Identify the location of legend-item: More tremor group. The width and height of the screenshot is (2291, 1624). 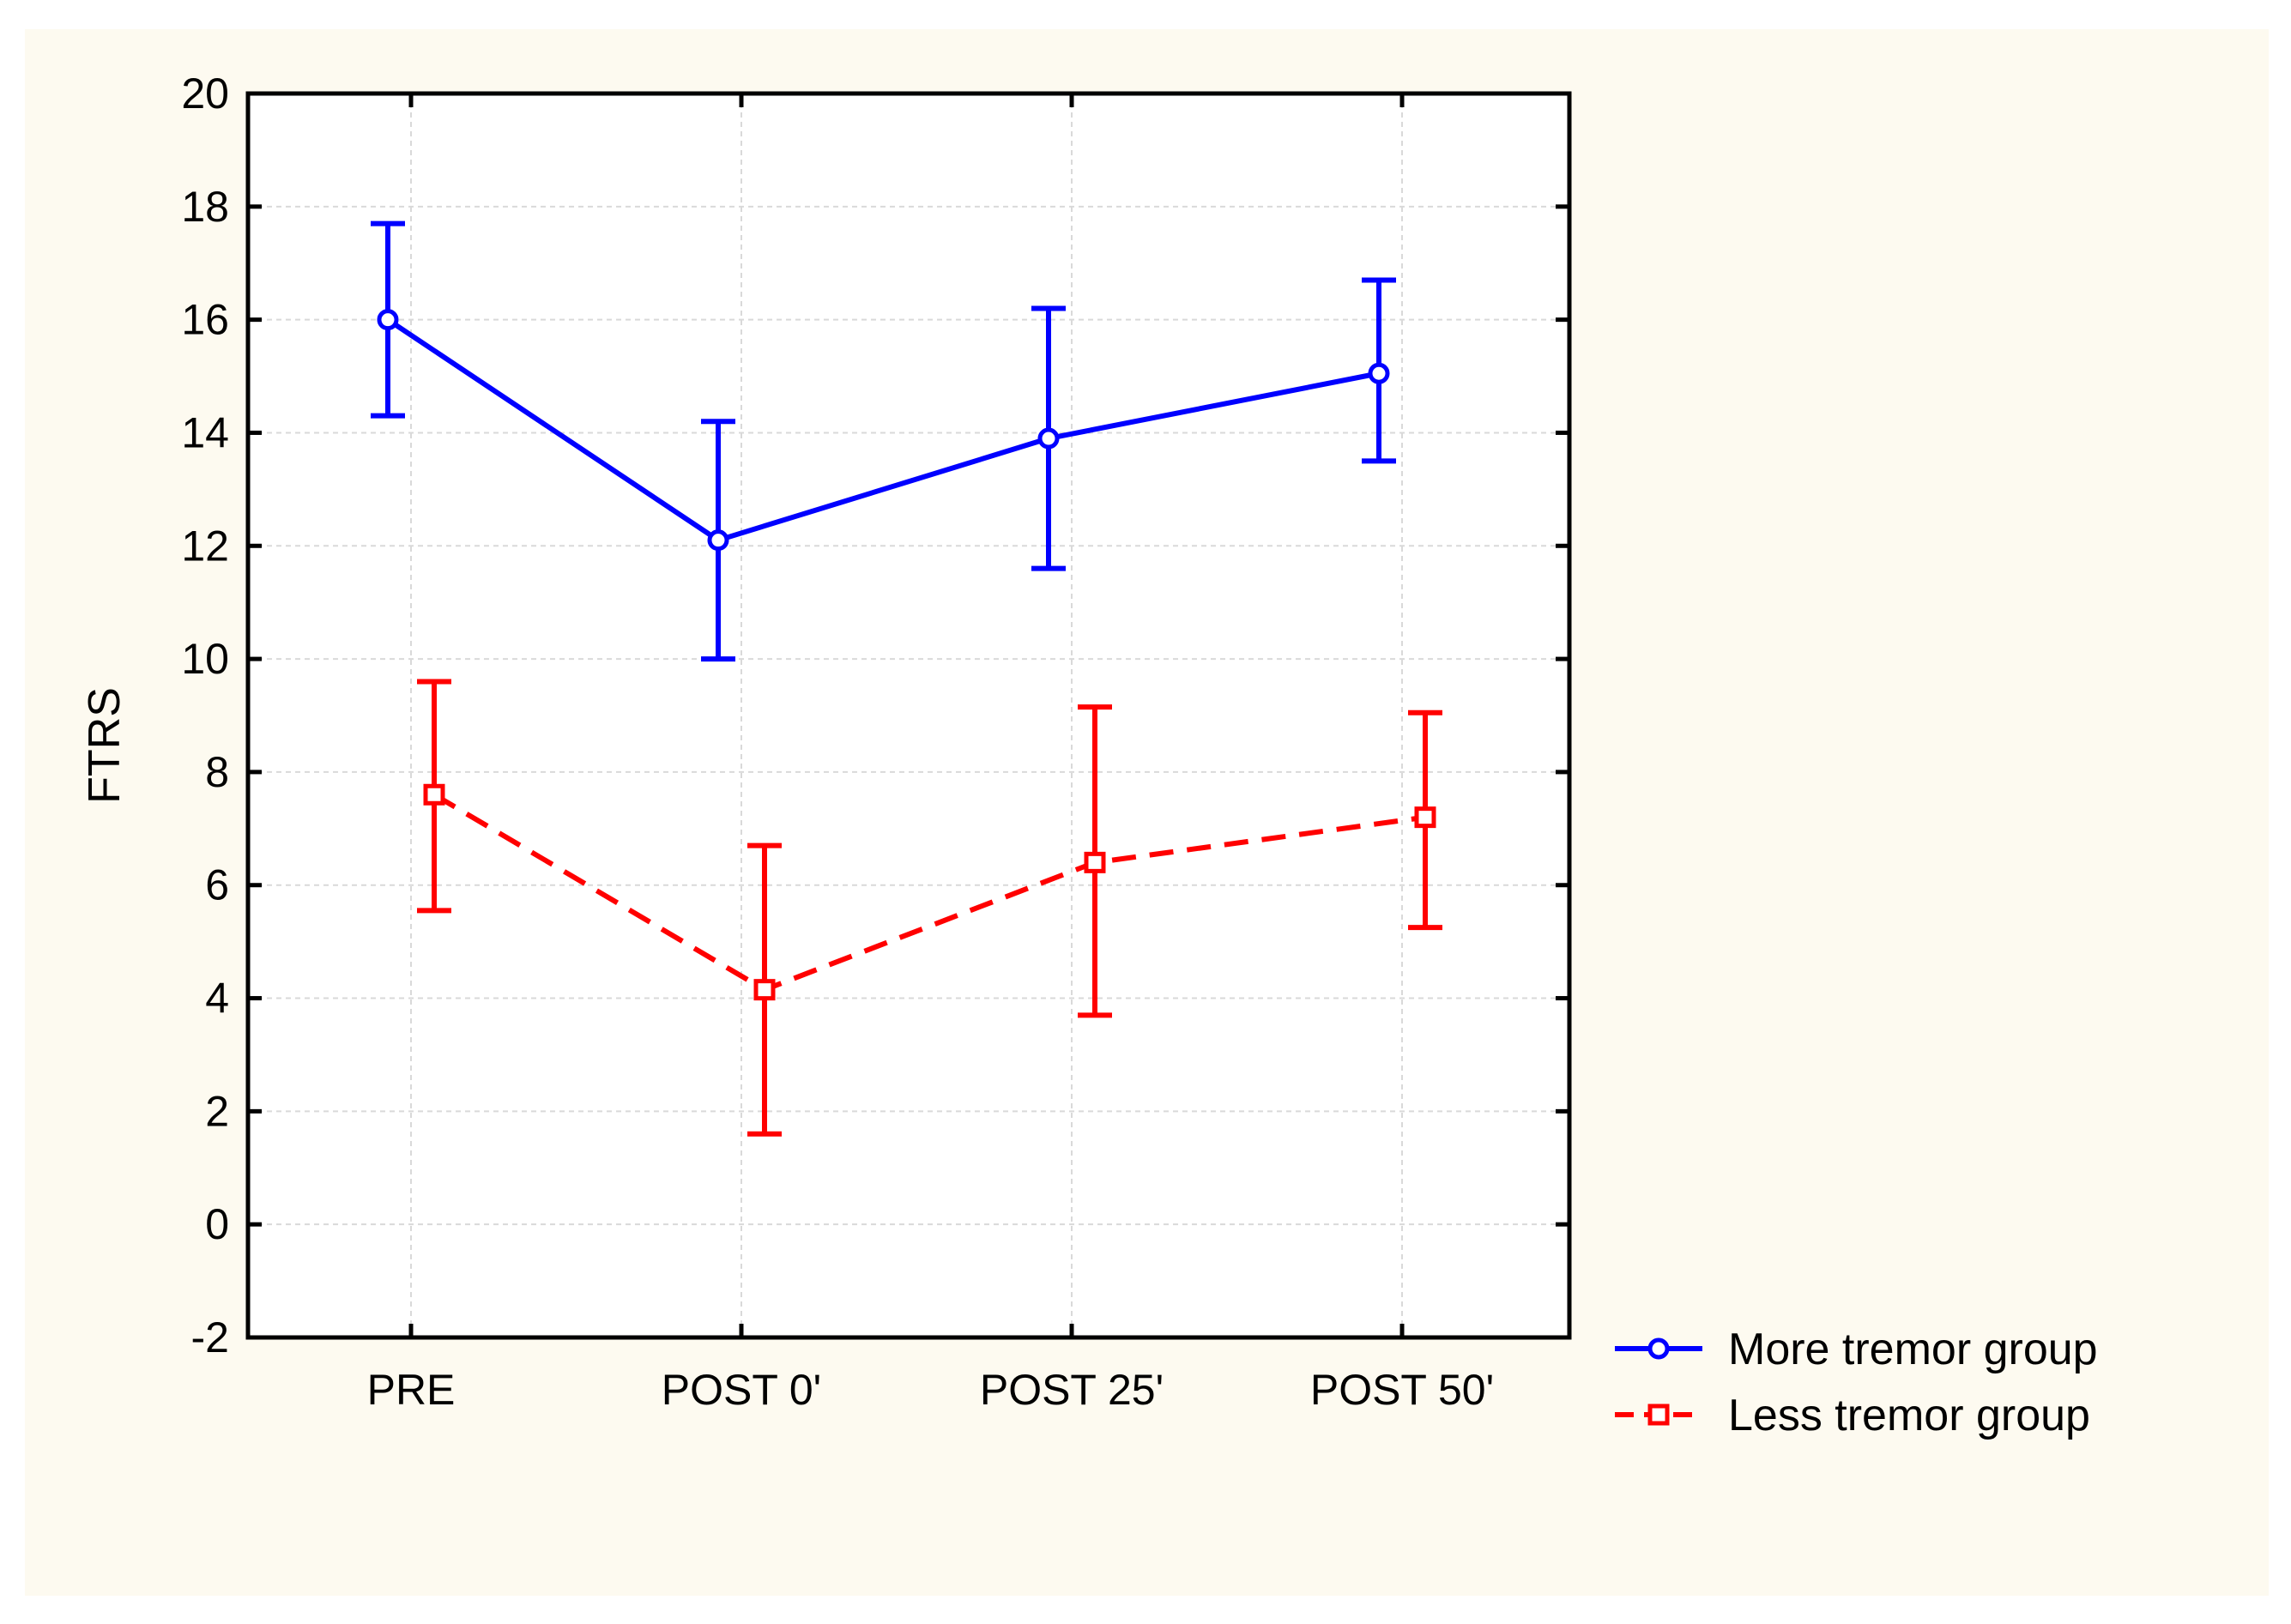
(1856, 1349).